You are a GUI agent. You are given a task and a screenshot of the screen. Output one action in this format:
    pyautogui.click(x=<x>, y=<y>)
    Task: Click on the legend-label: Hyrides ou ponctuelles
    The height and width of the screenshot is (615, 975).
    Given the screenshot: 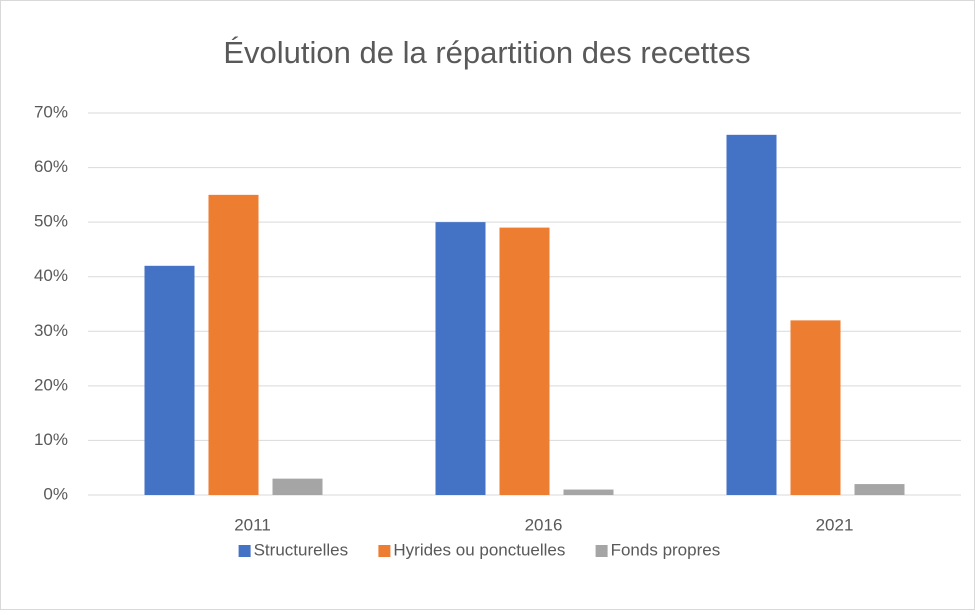 What is the action you would take?
    pyautogui.click(x=479, y=549)
    